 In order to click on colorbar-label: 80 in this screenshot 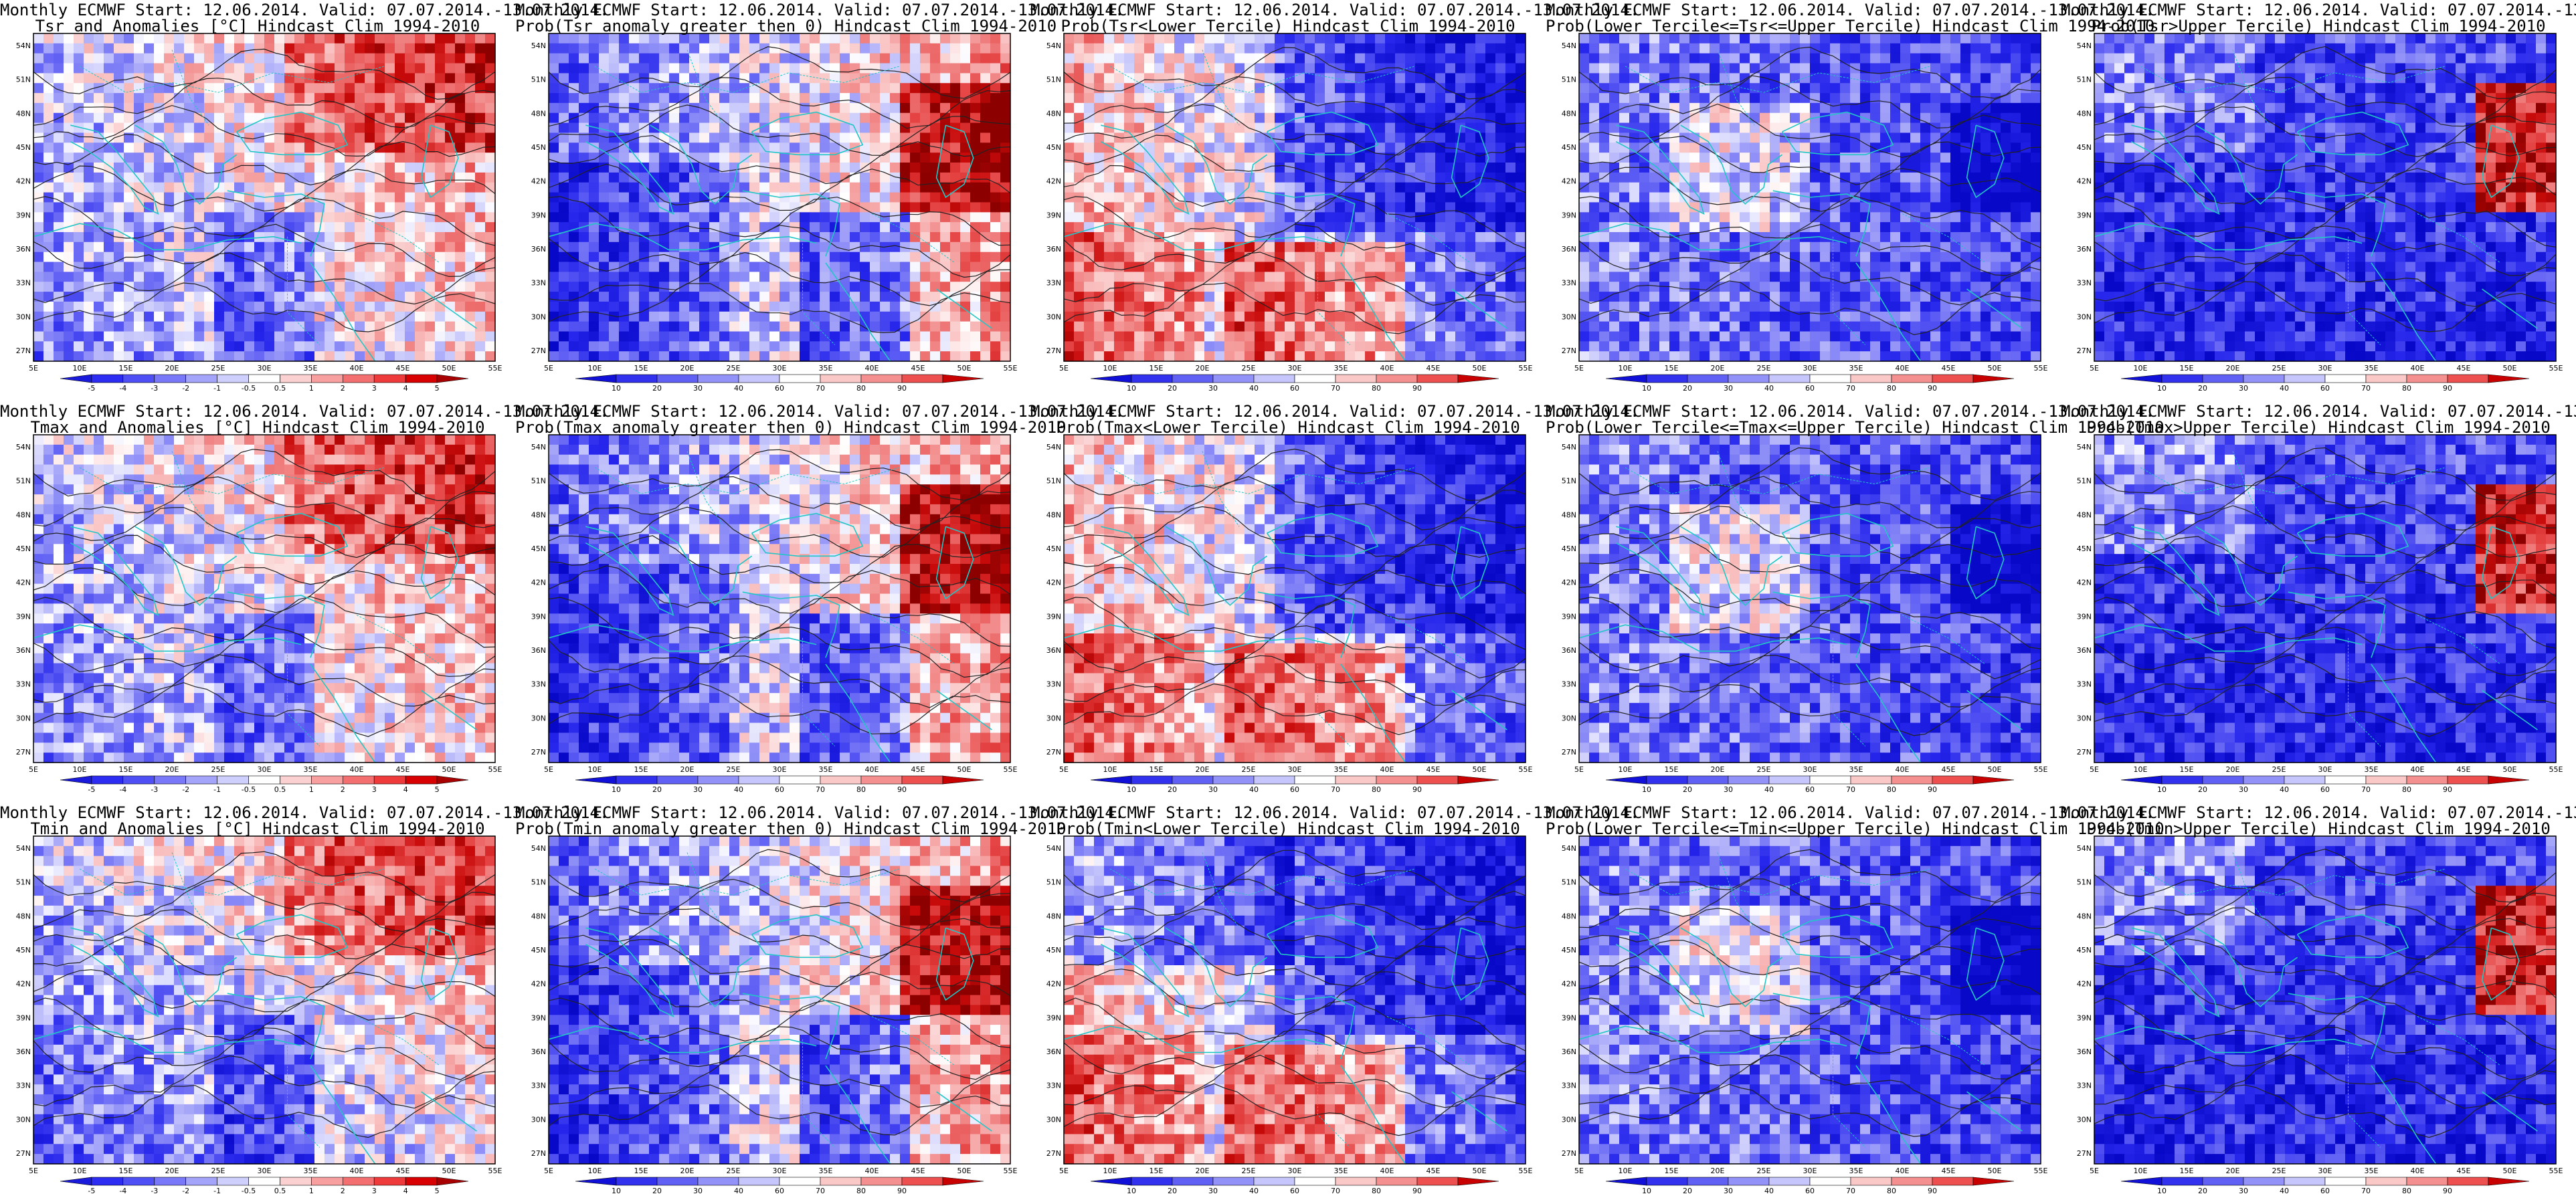, I will do `click(1376, 1191)`.